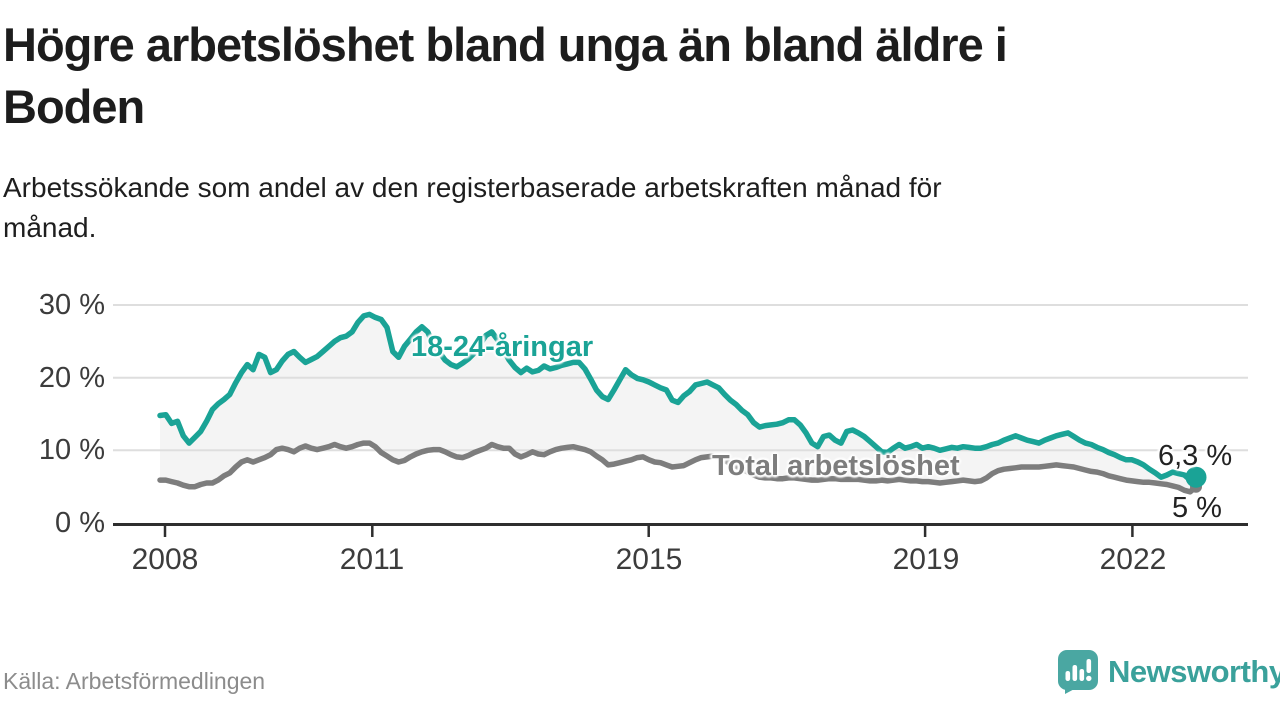 The height and width of the screenshot is (720, 1280). Describe the element at coordinates (1195, 456) in the screenshot. I see `end-value-label-youth: 6,3 %` at that location.